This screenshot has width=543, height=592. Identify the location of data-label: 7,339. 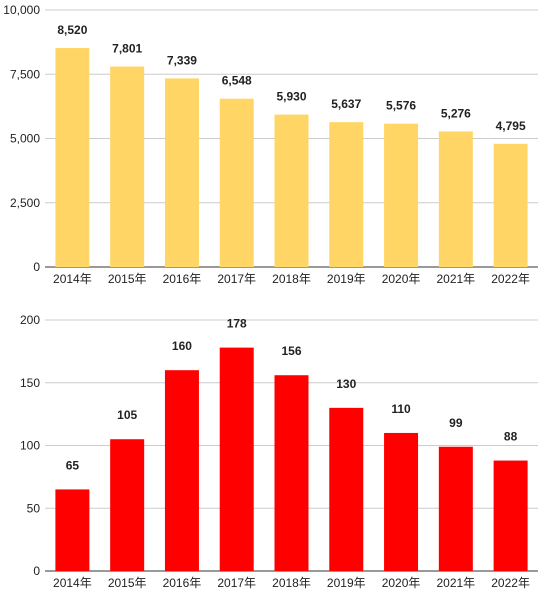
(182, 60).